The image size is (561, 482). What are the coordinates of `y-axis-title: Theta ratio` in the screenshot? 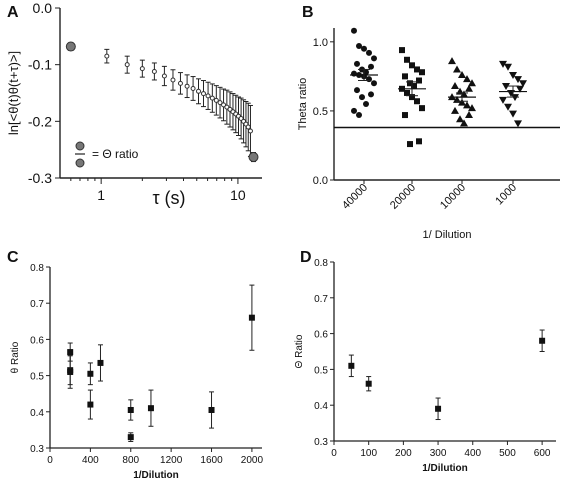 It's located at (303, 104).